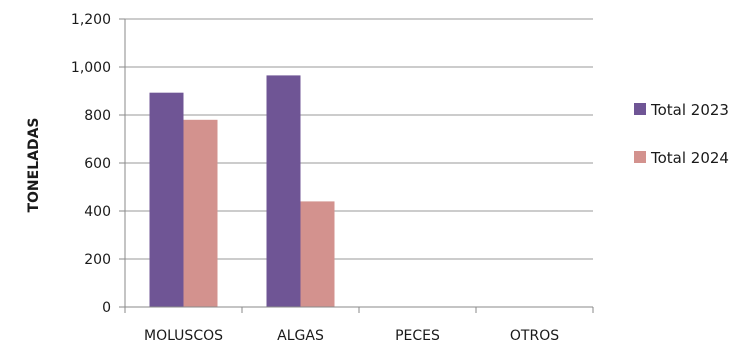 Image resolution: width=753 pixels, height=357 pixels. What do you see at coordinates (97, 260) in the screenshot?
I see `y-tick-label: 200` at bounding box center [97, 260].